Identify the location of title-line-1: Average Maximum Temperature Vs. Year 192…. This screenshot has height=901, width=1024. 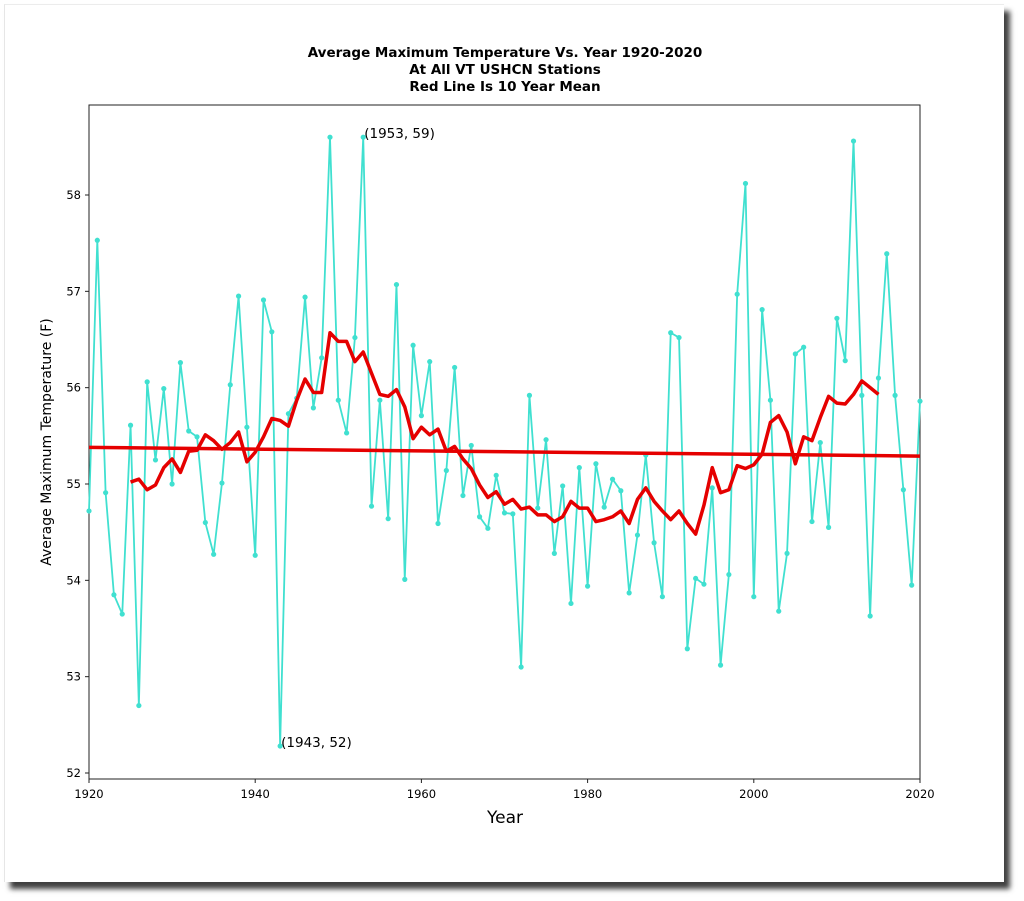
(505, 53).